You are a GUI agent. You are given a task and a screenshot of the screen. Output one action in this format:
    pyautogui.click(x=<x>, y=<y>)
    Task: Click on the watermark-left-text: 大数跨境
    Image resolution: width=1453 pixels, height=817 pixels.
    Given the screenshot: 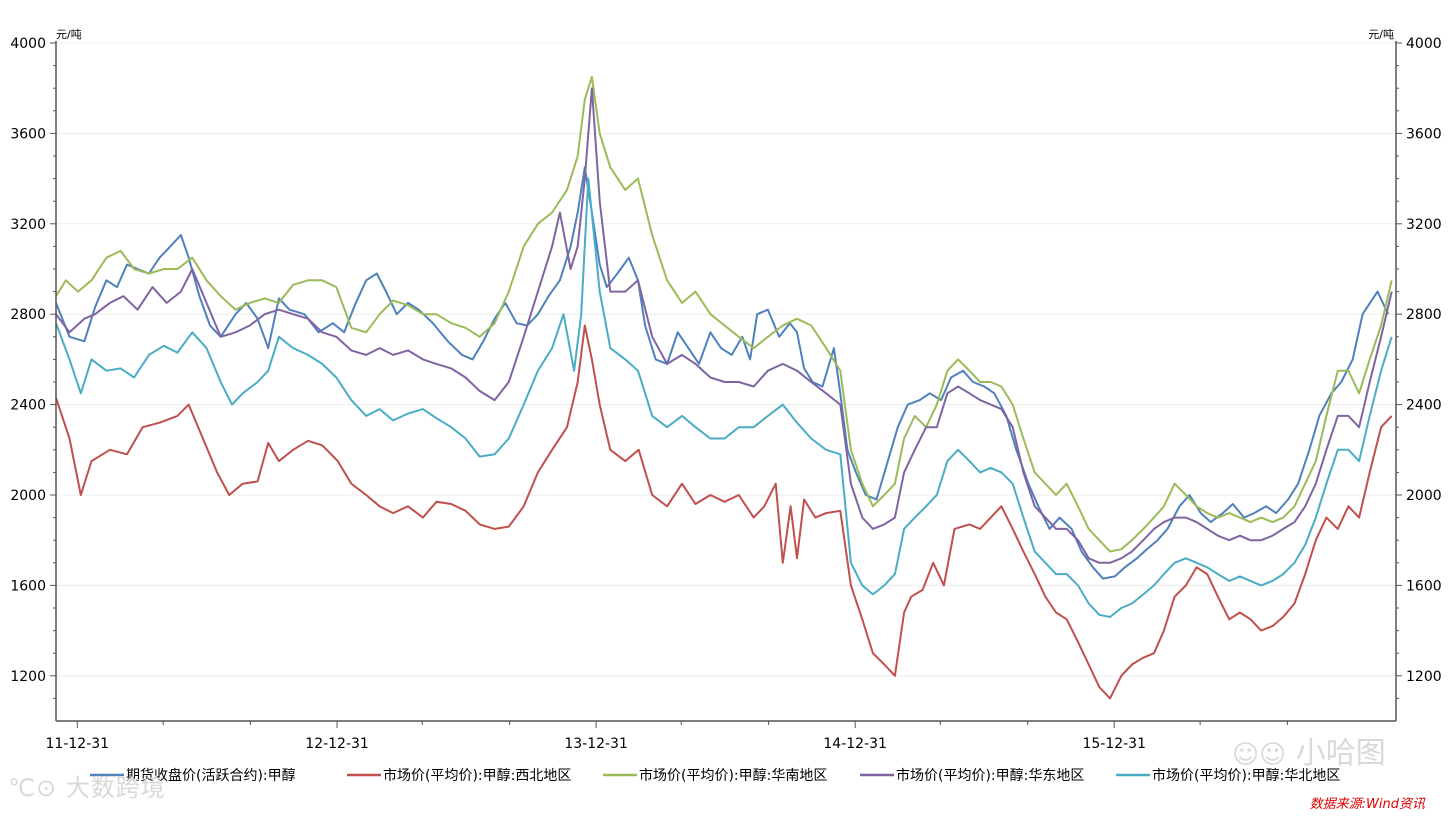 What is the action you would take?
    pyautogui.click(x=115, y=788)
    